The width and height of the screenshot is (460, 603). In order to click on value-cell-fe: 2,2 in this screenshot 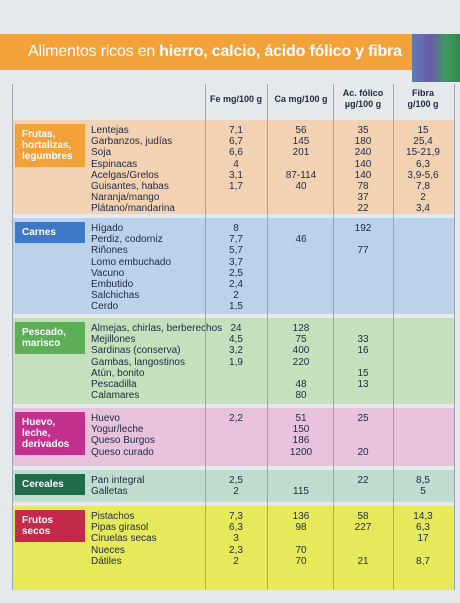, I will do `click(236, 418)`.